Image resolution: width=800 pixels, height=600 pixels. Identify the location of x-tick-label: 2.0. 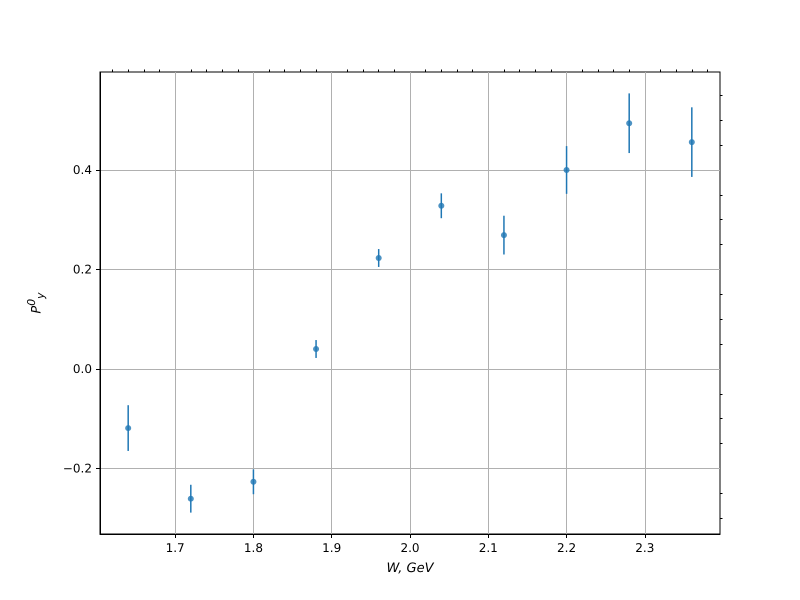
(410, 548).